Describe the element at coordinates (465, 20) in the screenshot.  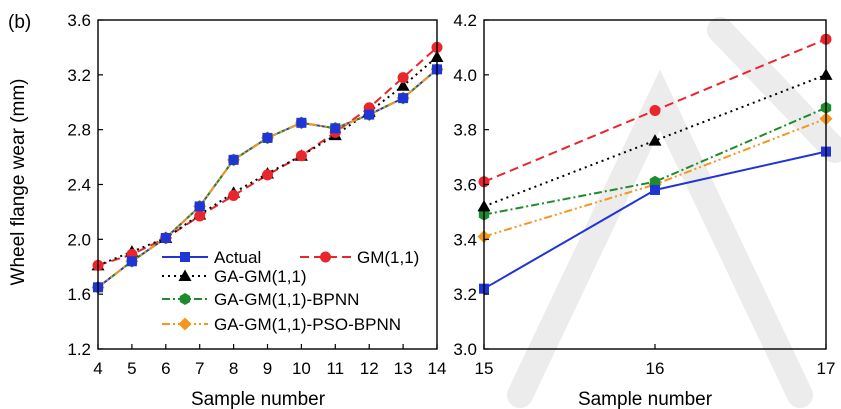
I see `y-tick-label: 4.2` at that location.